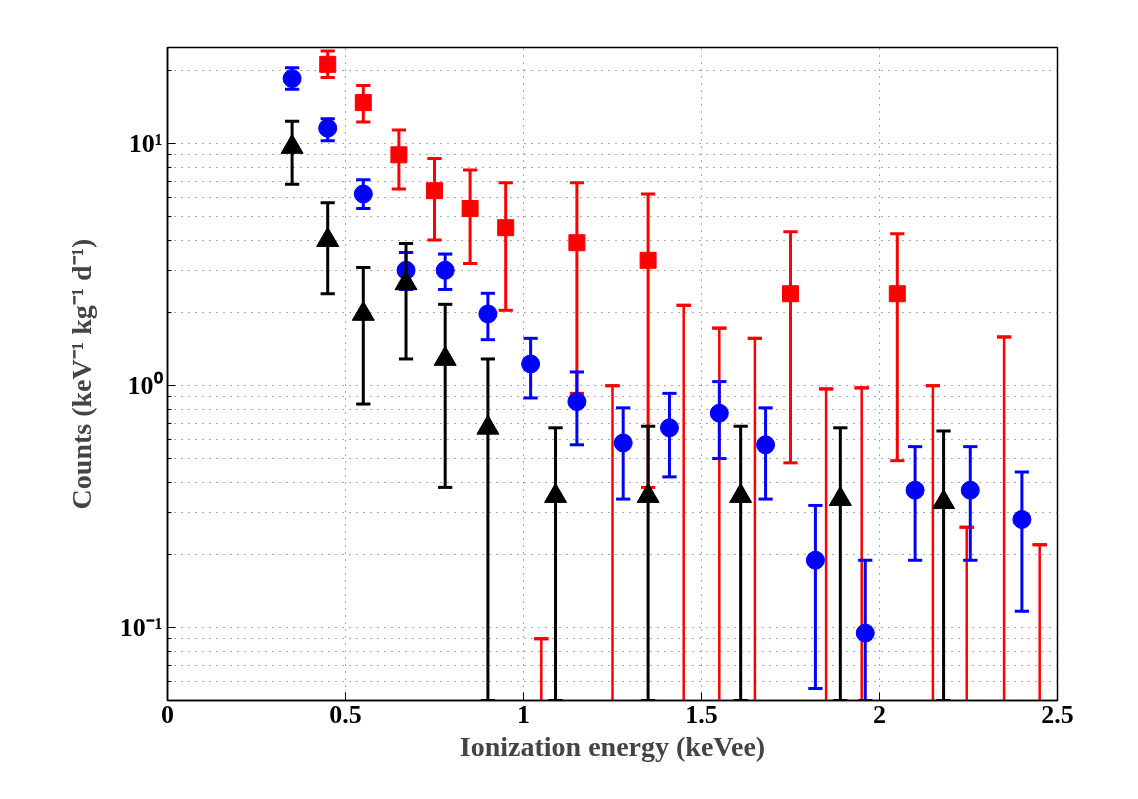  I want to click on x-axis-title: Ionization energy (keVee), so click(612, 746).